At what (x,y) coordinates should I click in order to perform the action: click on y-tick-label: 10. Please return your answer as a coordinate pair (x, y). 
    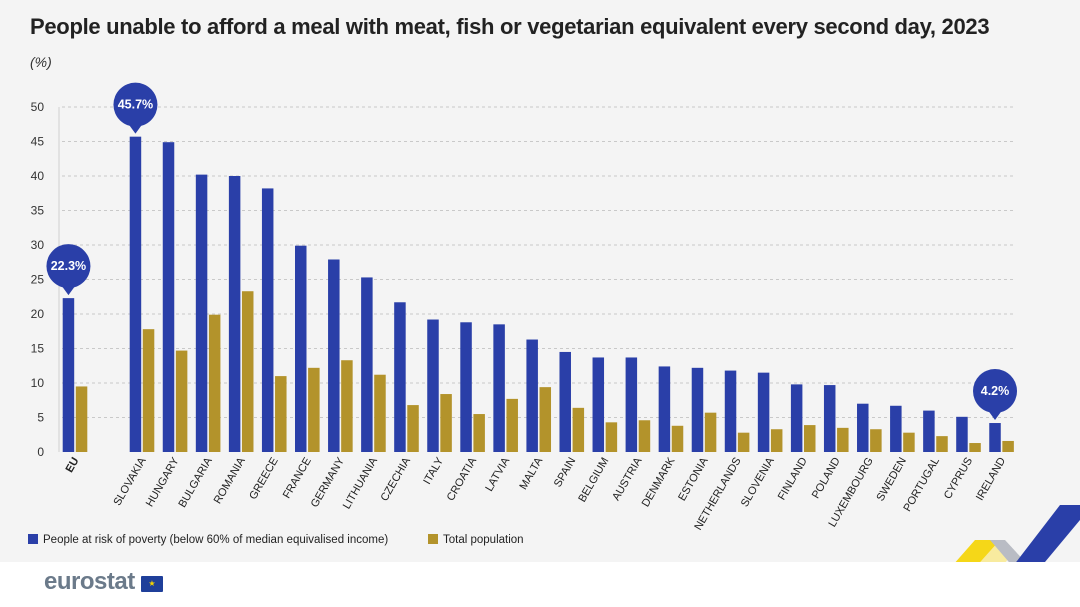
    Looking at the image, I should click on (38, 383).